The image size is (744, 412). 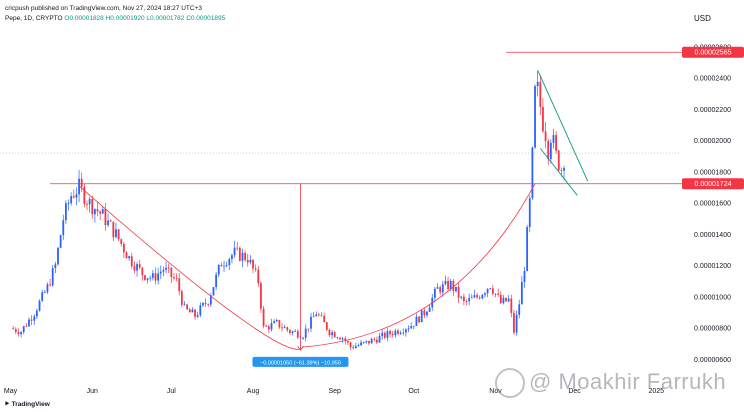 What do you see at coordinates (656, 391) in the screenshot?
I see `x-tick-label: 2025` at bounding box center [656, 391].